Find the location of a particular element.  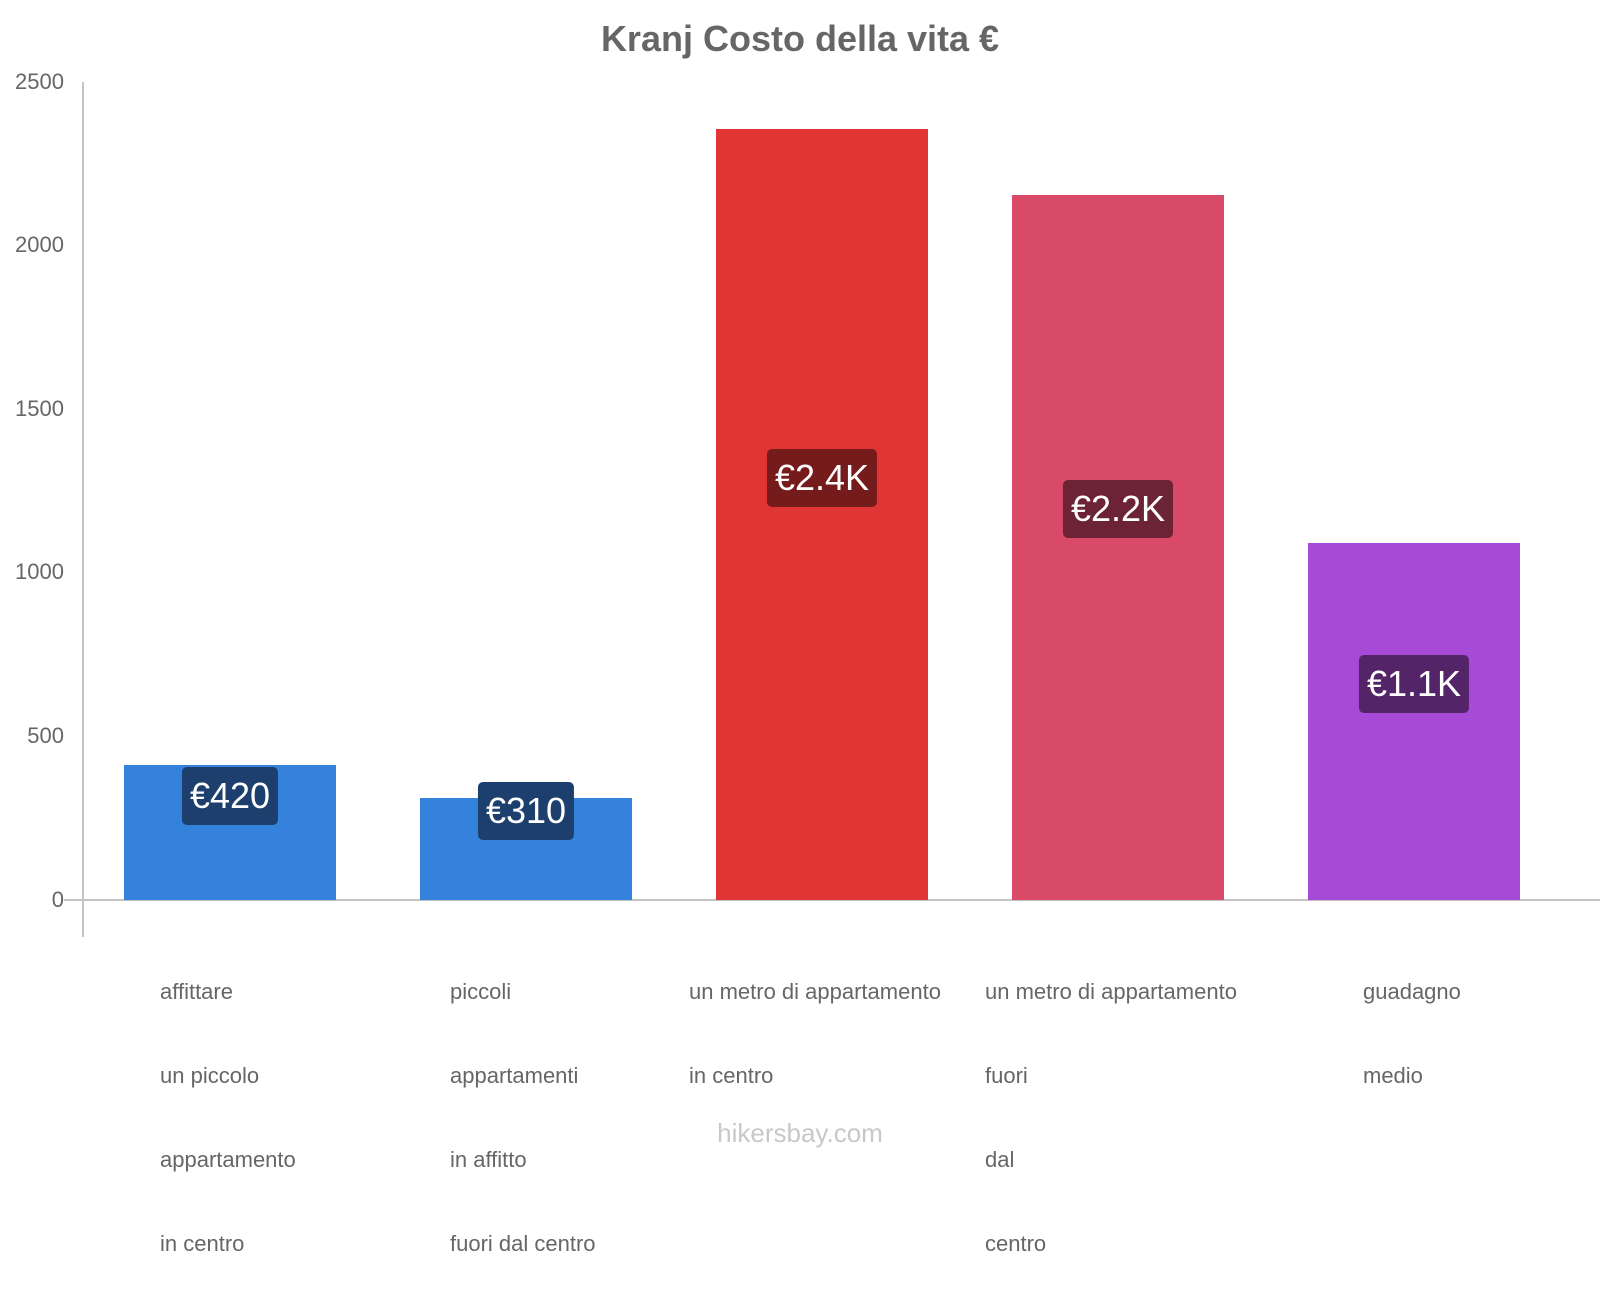

y-axis-line is located at coordinates (83, 509).